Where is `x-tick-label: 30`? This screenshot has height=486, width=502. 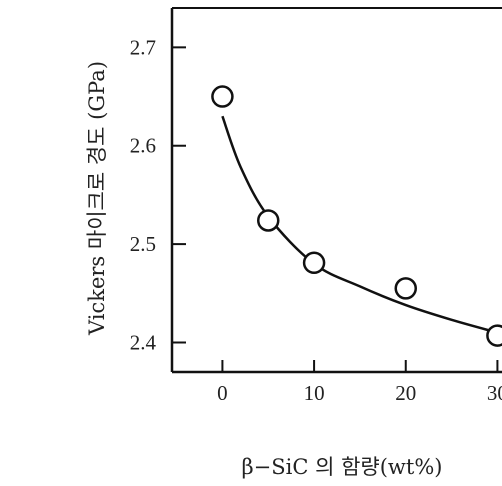
x-tick-label: 30 is located at coordinates (494, 393).